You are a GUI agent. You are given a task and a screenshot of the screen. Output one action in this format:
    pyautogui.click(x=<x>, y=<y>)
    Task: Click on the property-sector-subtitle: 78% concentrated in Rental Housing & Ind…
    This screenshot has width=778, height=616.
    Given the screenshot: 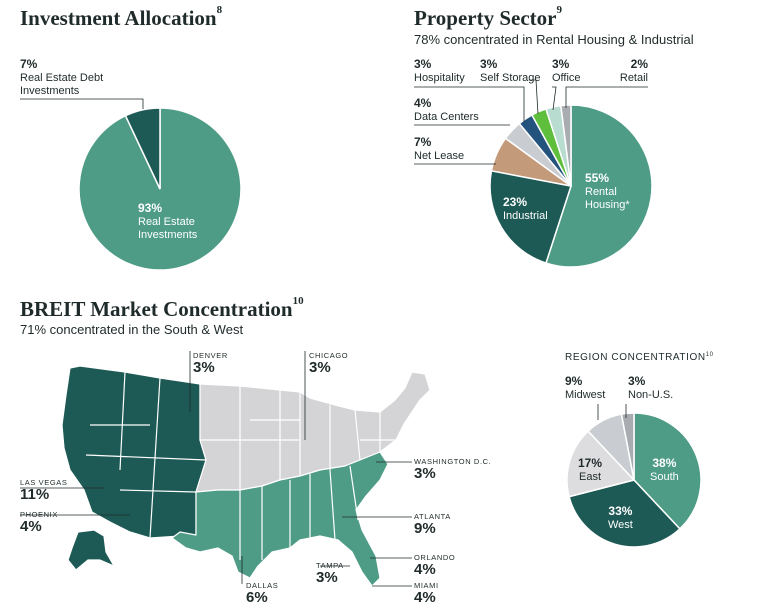 What is the action you would take?
    pyautogui.click(x=554, y=39)
    